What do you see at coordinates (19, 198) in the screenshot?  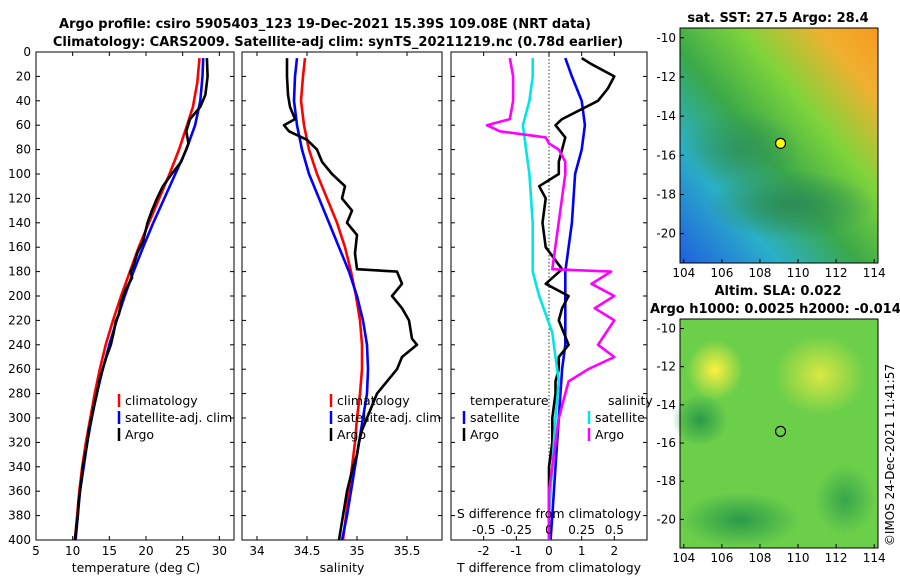 I see `depth-tick-label: 120` at bounding box center [19, 198].